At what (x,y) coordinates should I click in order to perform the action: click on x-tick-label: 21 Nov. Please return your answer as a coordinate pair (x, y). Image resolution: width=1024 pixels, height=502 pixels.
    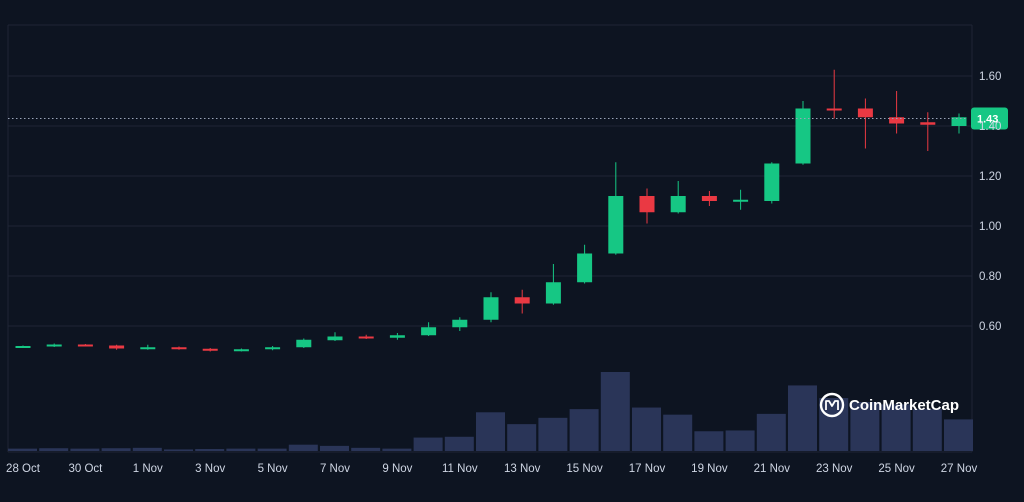
    Looking at the image, I should click on (772, 469).